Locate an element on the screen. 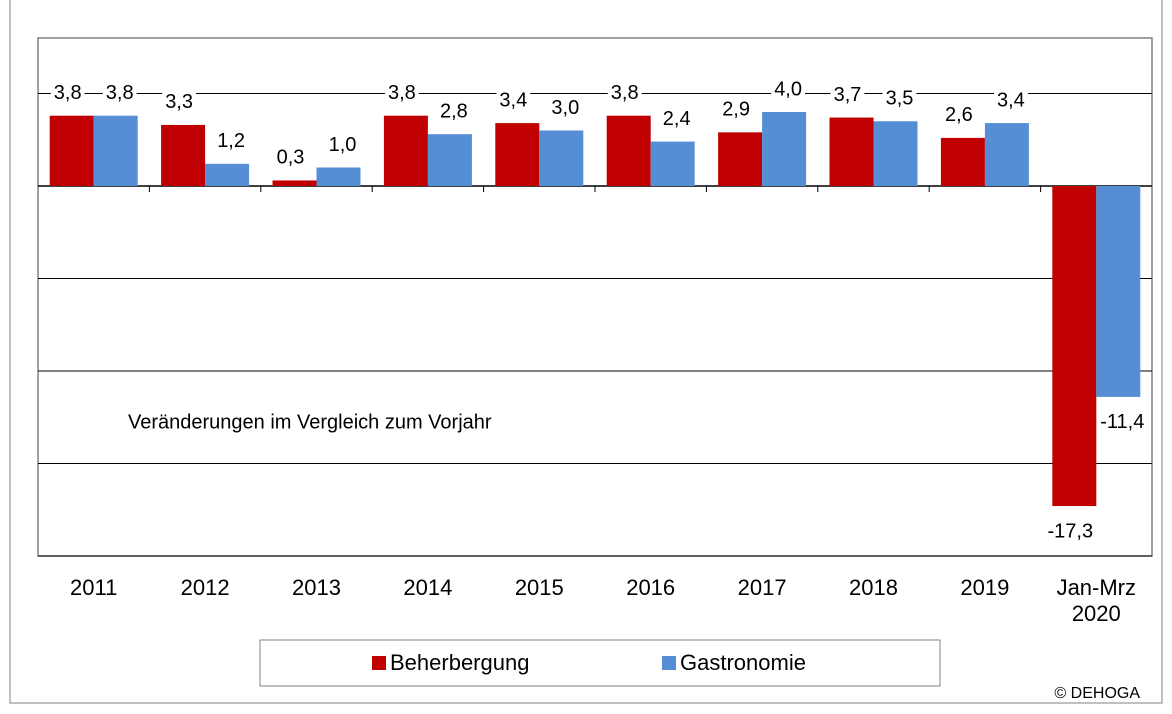  data-label: 3,3 is located at coordinates (179, 102).